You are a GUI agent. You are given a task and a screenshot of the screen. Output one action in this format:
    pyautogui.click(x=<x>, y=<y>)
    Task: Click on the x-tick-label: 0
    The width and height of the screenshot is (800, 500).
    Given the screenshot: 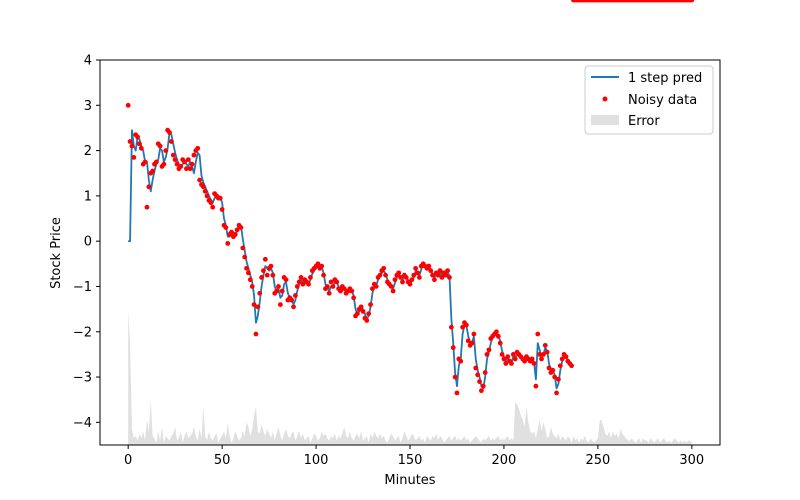 What is the action you would take?
    pyautogui.click(x=128, y=460)
    